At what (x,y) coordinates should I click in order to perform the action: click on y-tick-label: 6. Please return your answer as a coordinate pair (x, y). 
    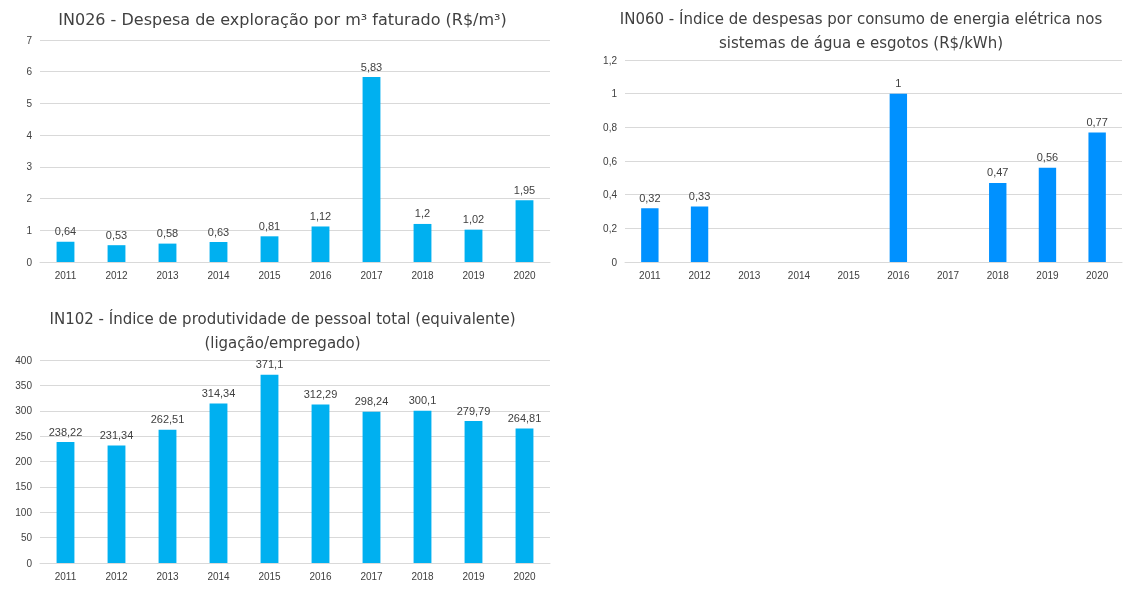
    Looking at the image, I should click on (29, 72).